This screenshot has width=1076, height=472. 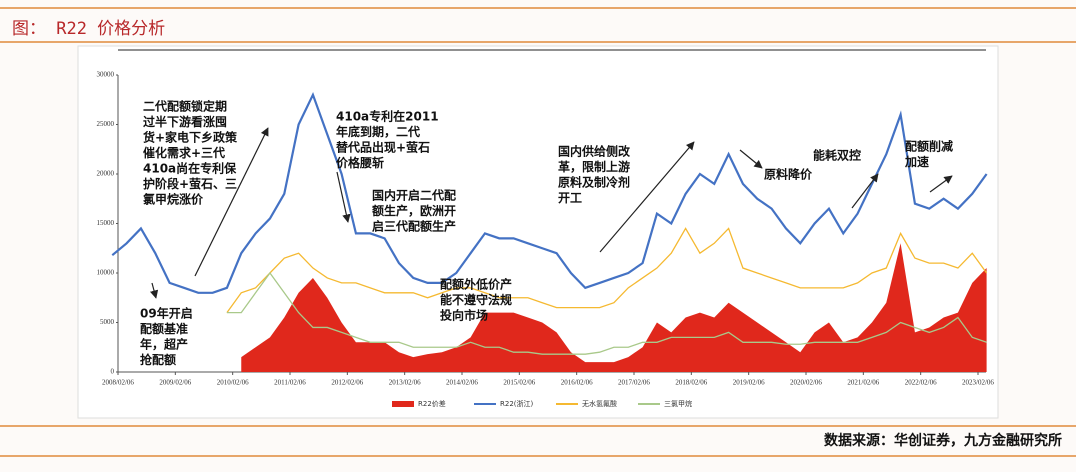 What do you see at coordinates (106, 223) in the screenshot?
I see `y-tick-label: 15000` at bounding box center [106, 223].